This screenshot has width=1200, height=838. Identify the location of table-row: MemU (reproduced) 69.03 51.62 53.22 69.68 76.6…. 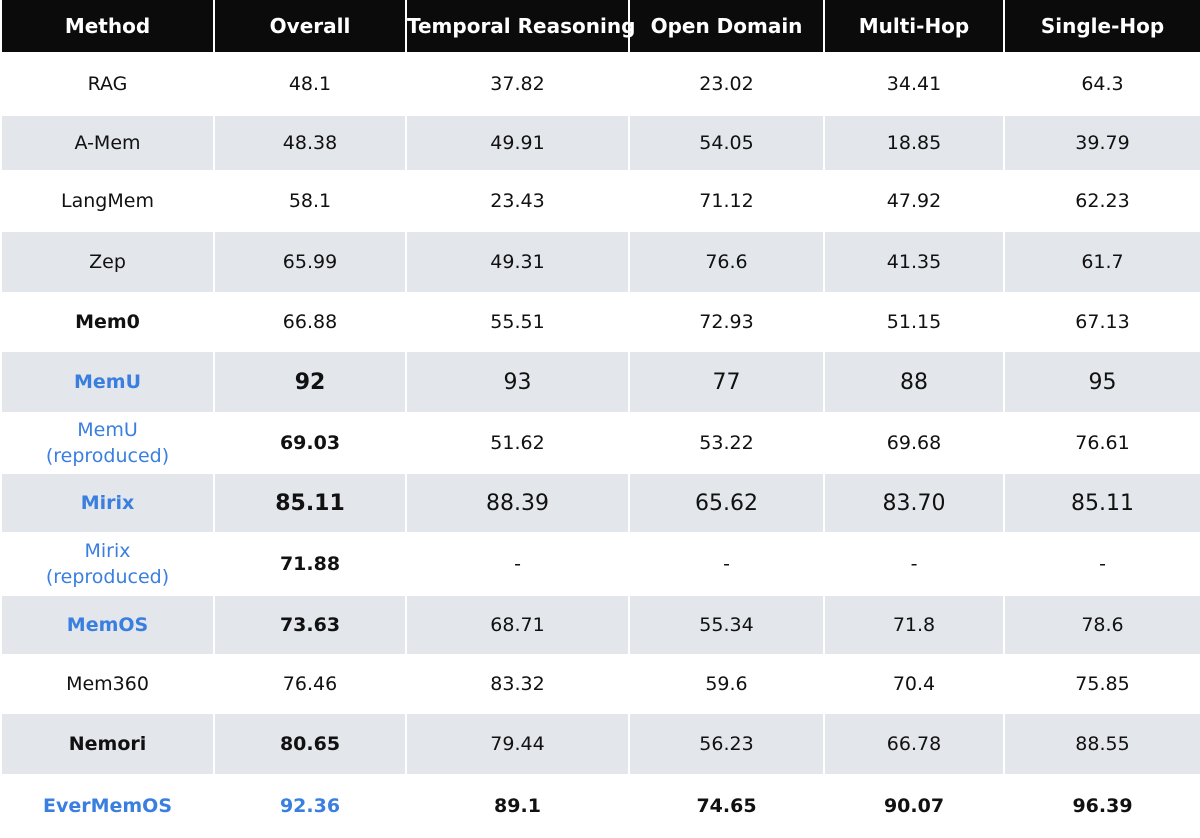
(600, 443).